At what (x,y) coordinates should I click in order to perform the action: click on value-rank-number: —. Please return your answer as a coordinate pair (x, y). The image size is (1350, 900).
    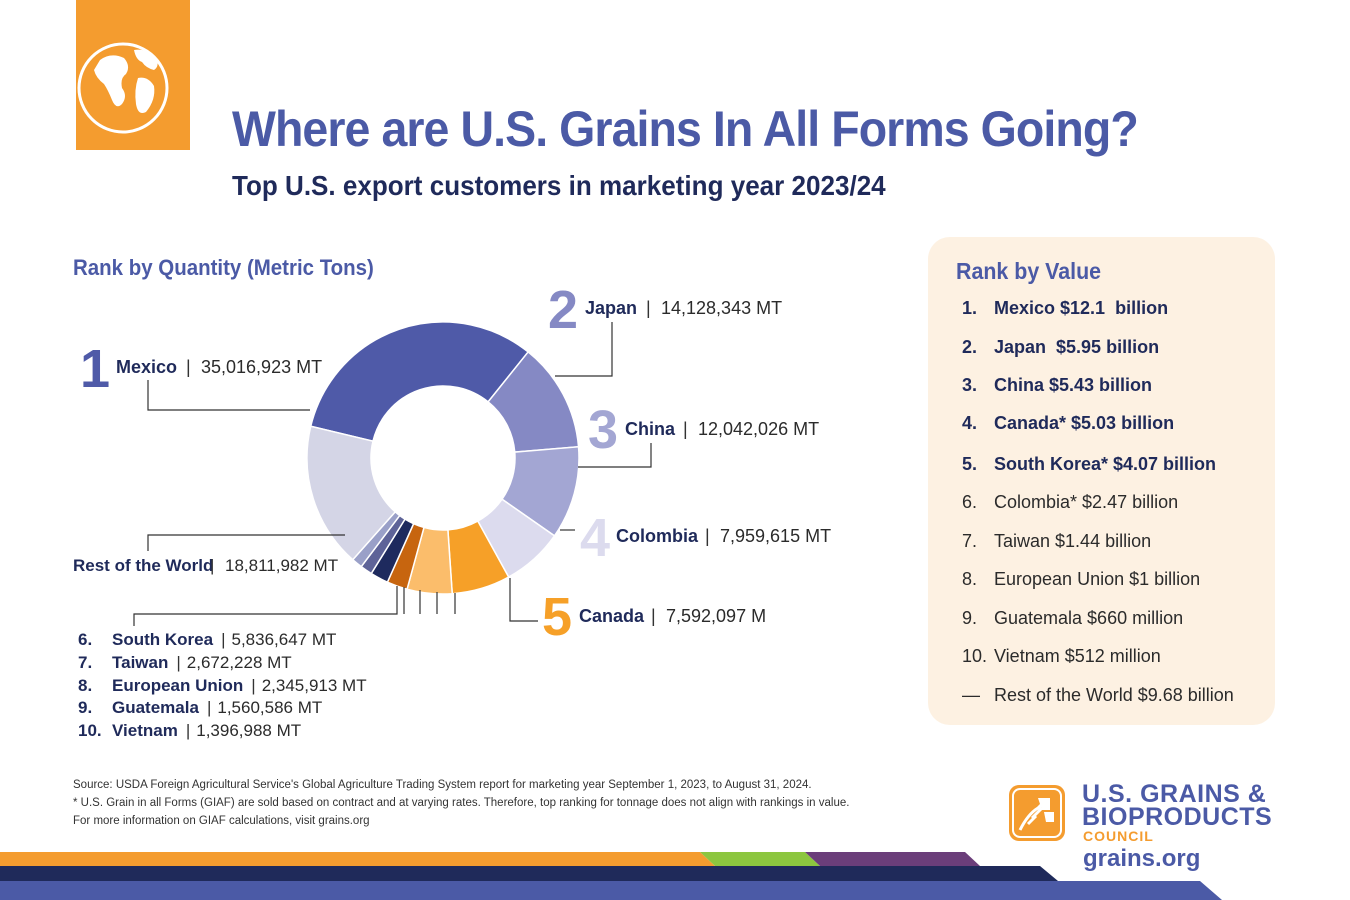
    Looking at the image, I should click on (971, 695).